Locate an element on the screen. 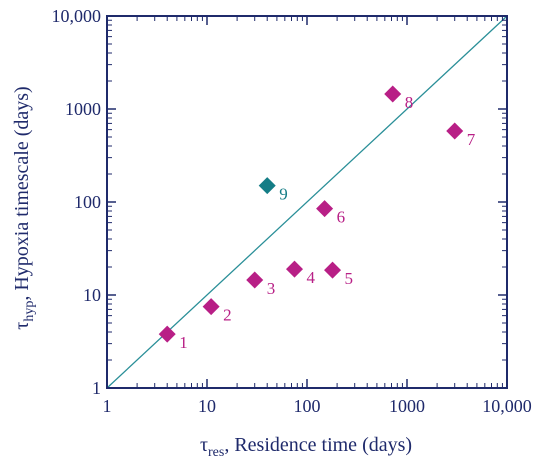  y-tick-label: 1 is located at coordinates (96, 388).